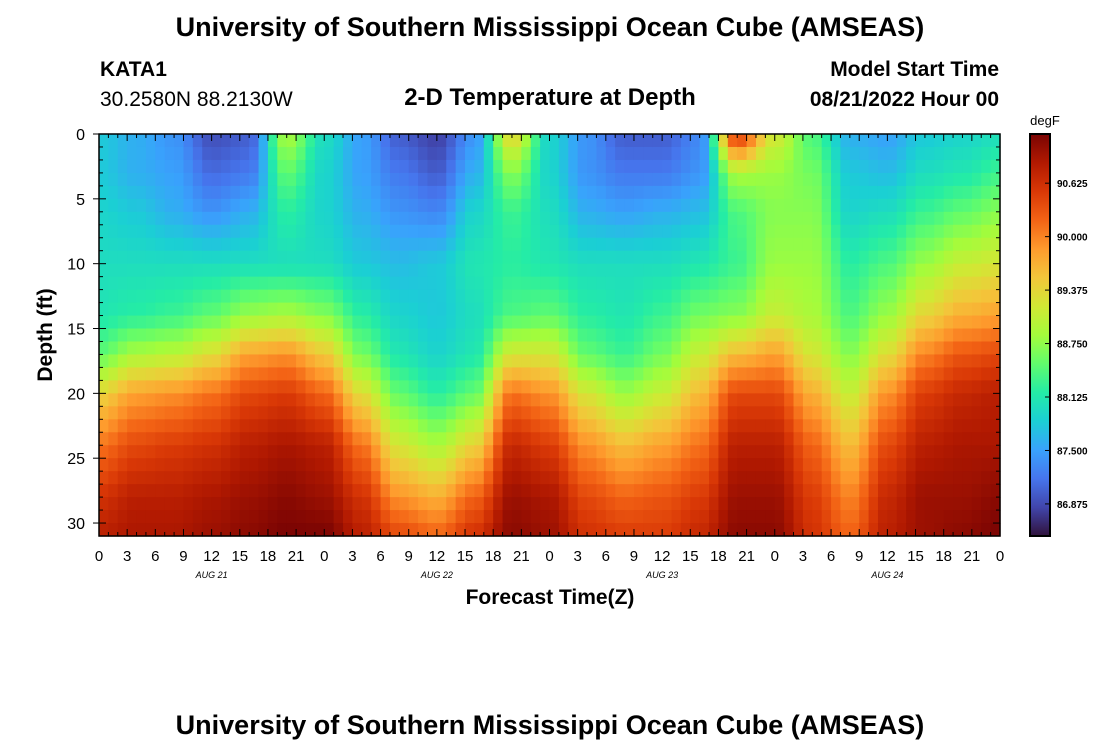  I want to click on colorbar-tick-label: 90.625, so click(1072, 184).